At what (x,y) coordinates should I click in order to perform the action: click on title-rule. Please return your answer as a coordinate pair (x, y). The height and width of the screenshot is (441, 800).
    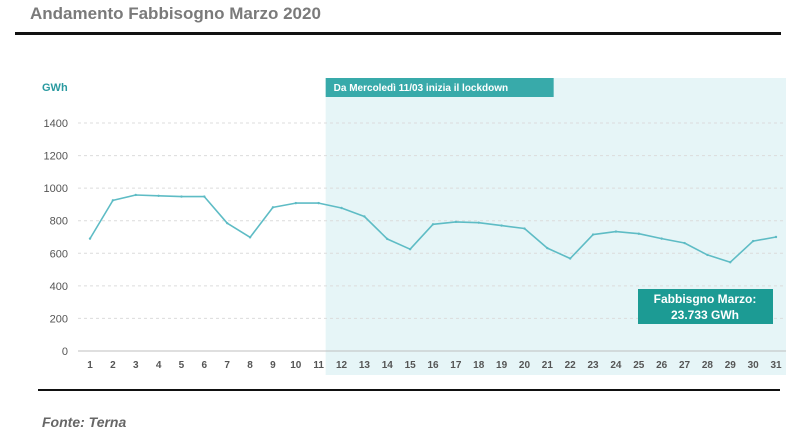
    Looking at the image, I should click on (398, 33).